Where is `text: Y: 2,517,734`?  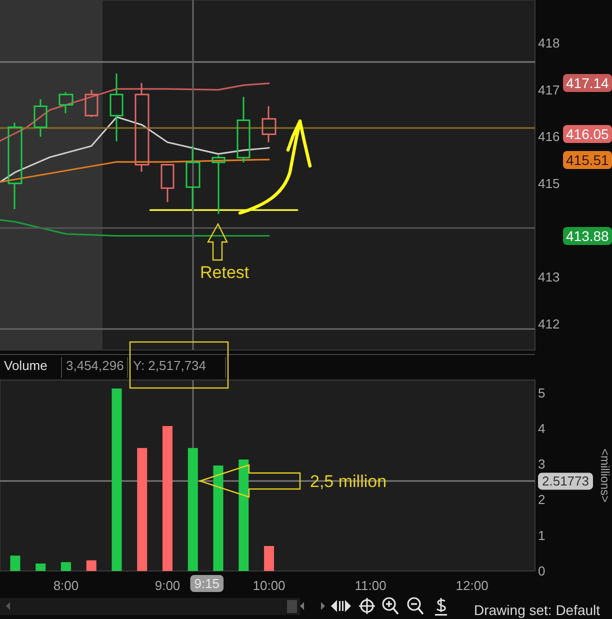 text: Y: 2,517,734 is located at coordinates (169, 365).